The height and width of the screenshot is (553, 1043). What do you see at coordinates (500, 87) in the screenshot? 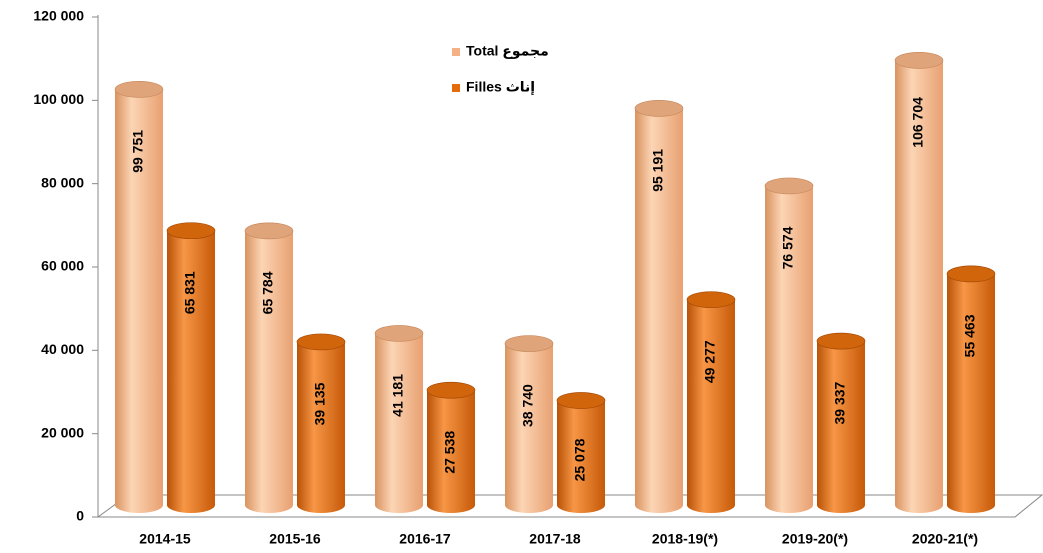
I see `legend-label: Filles إناث` at bounding box center [500, 87].